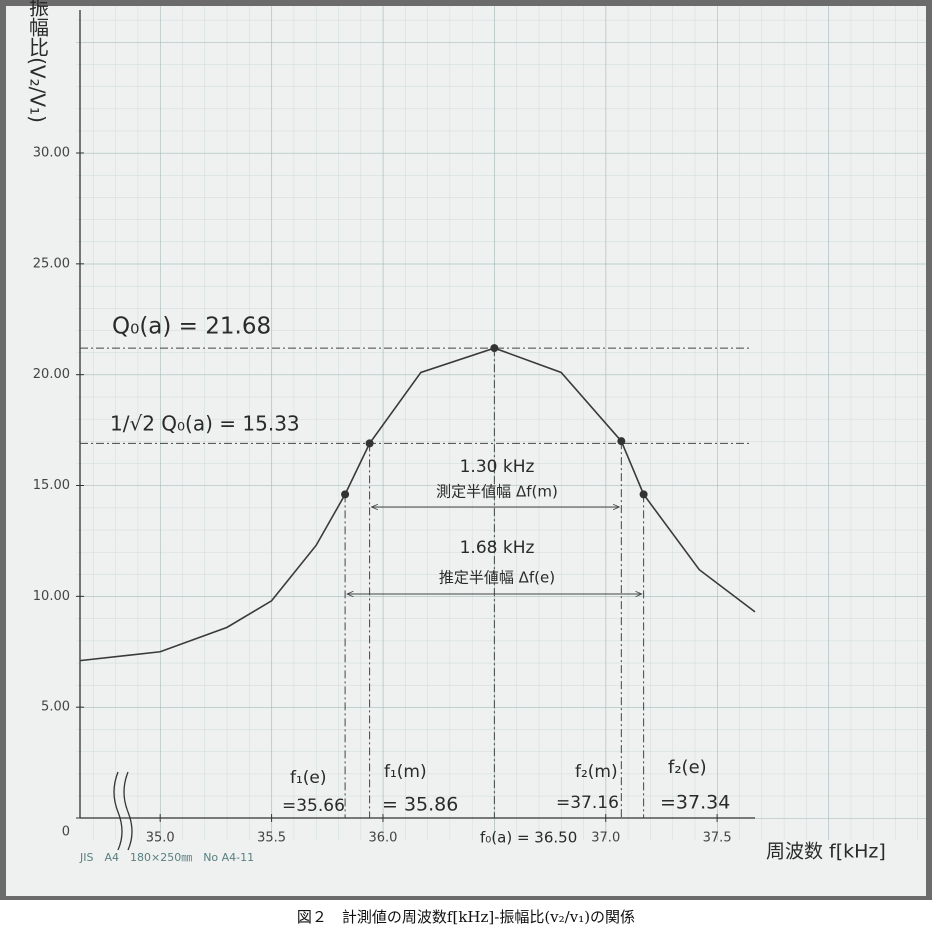 This screenshot has width=932, height=939. What do you see at coordinates (596, 772) in the screenshot?
I see `annotation-f2m: f₂(m)` at bounding box center [596, 772].